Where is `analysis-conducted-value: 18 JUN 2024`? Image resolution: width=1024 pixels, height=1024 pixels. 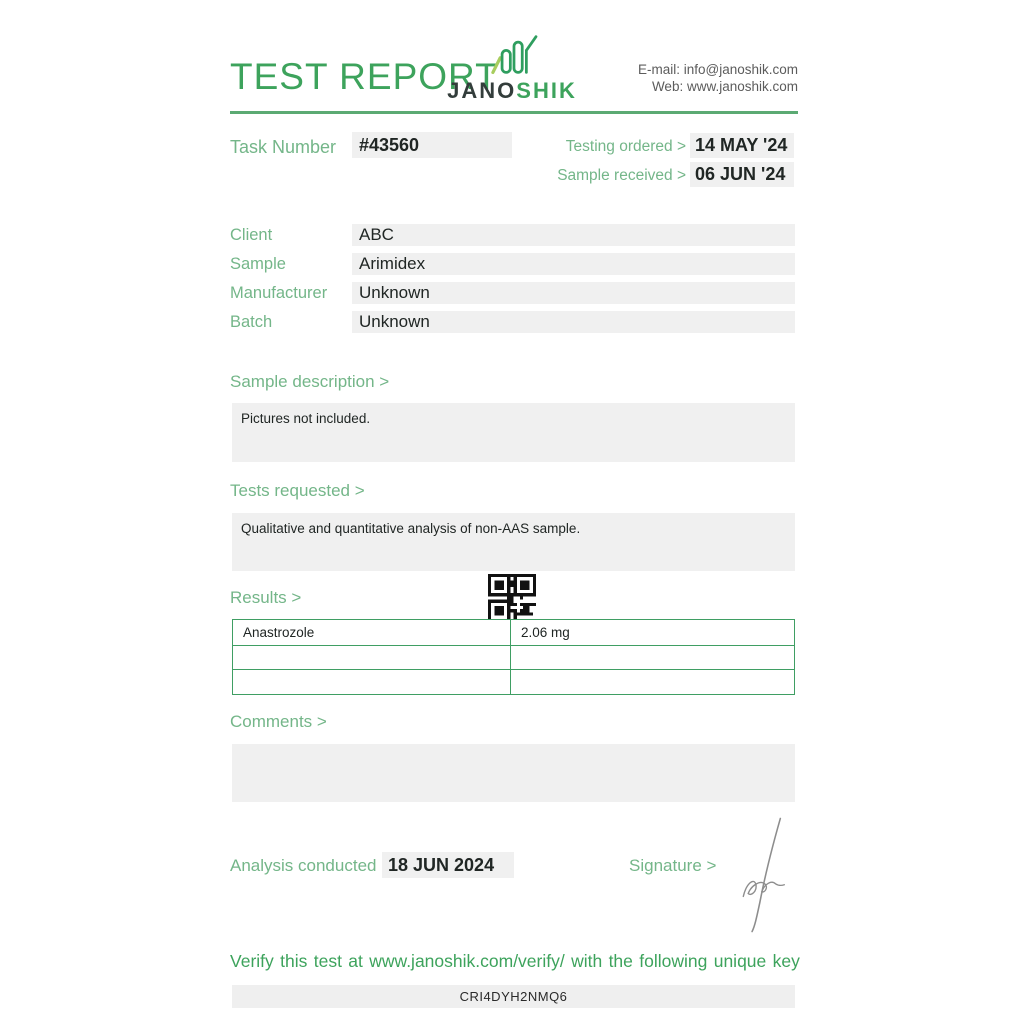
analysis-conducted-value: 18 JUN 2024 is located at coordinates (448, 865).